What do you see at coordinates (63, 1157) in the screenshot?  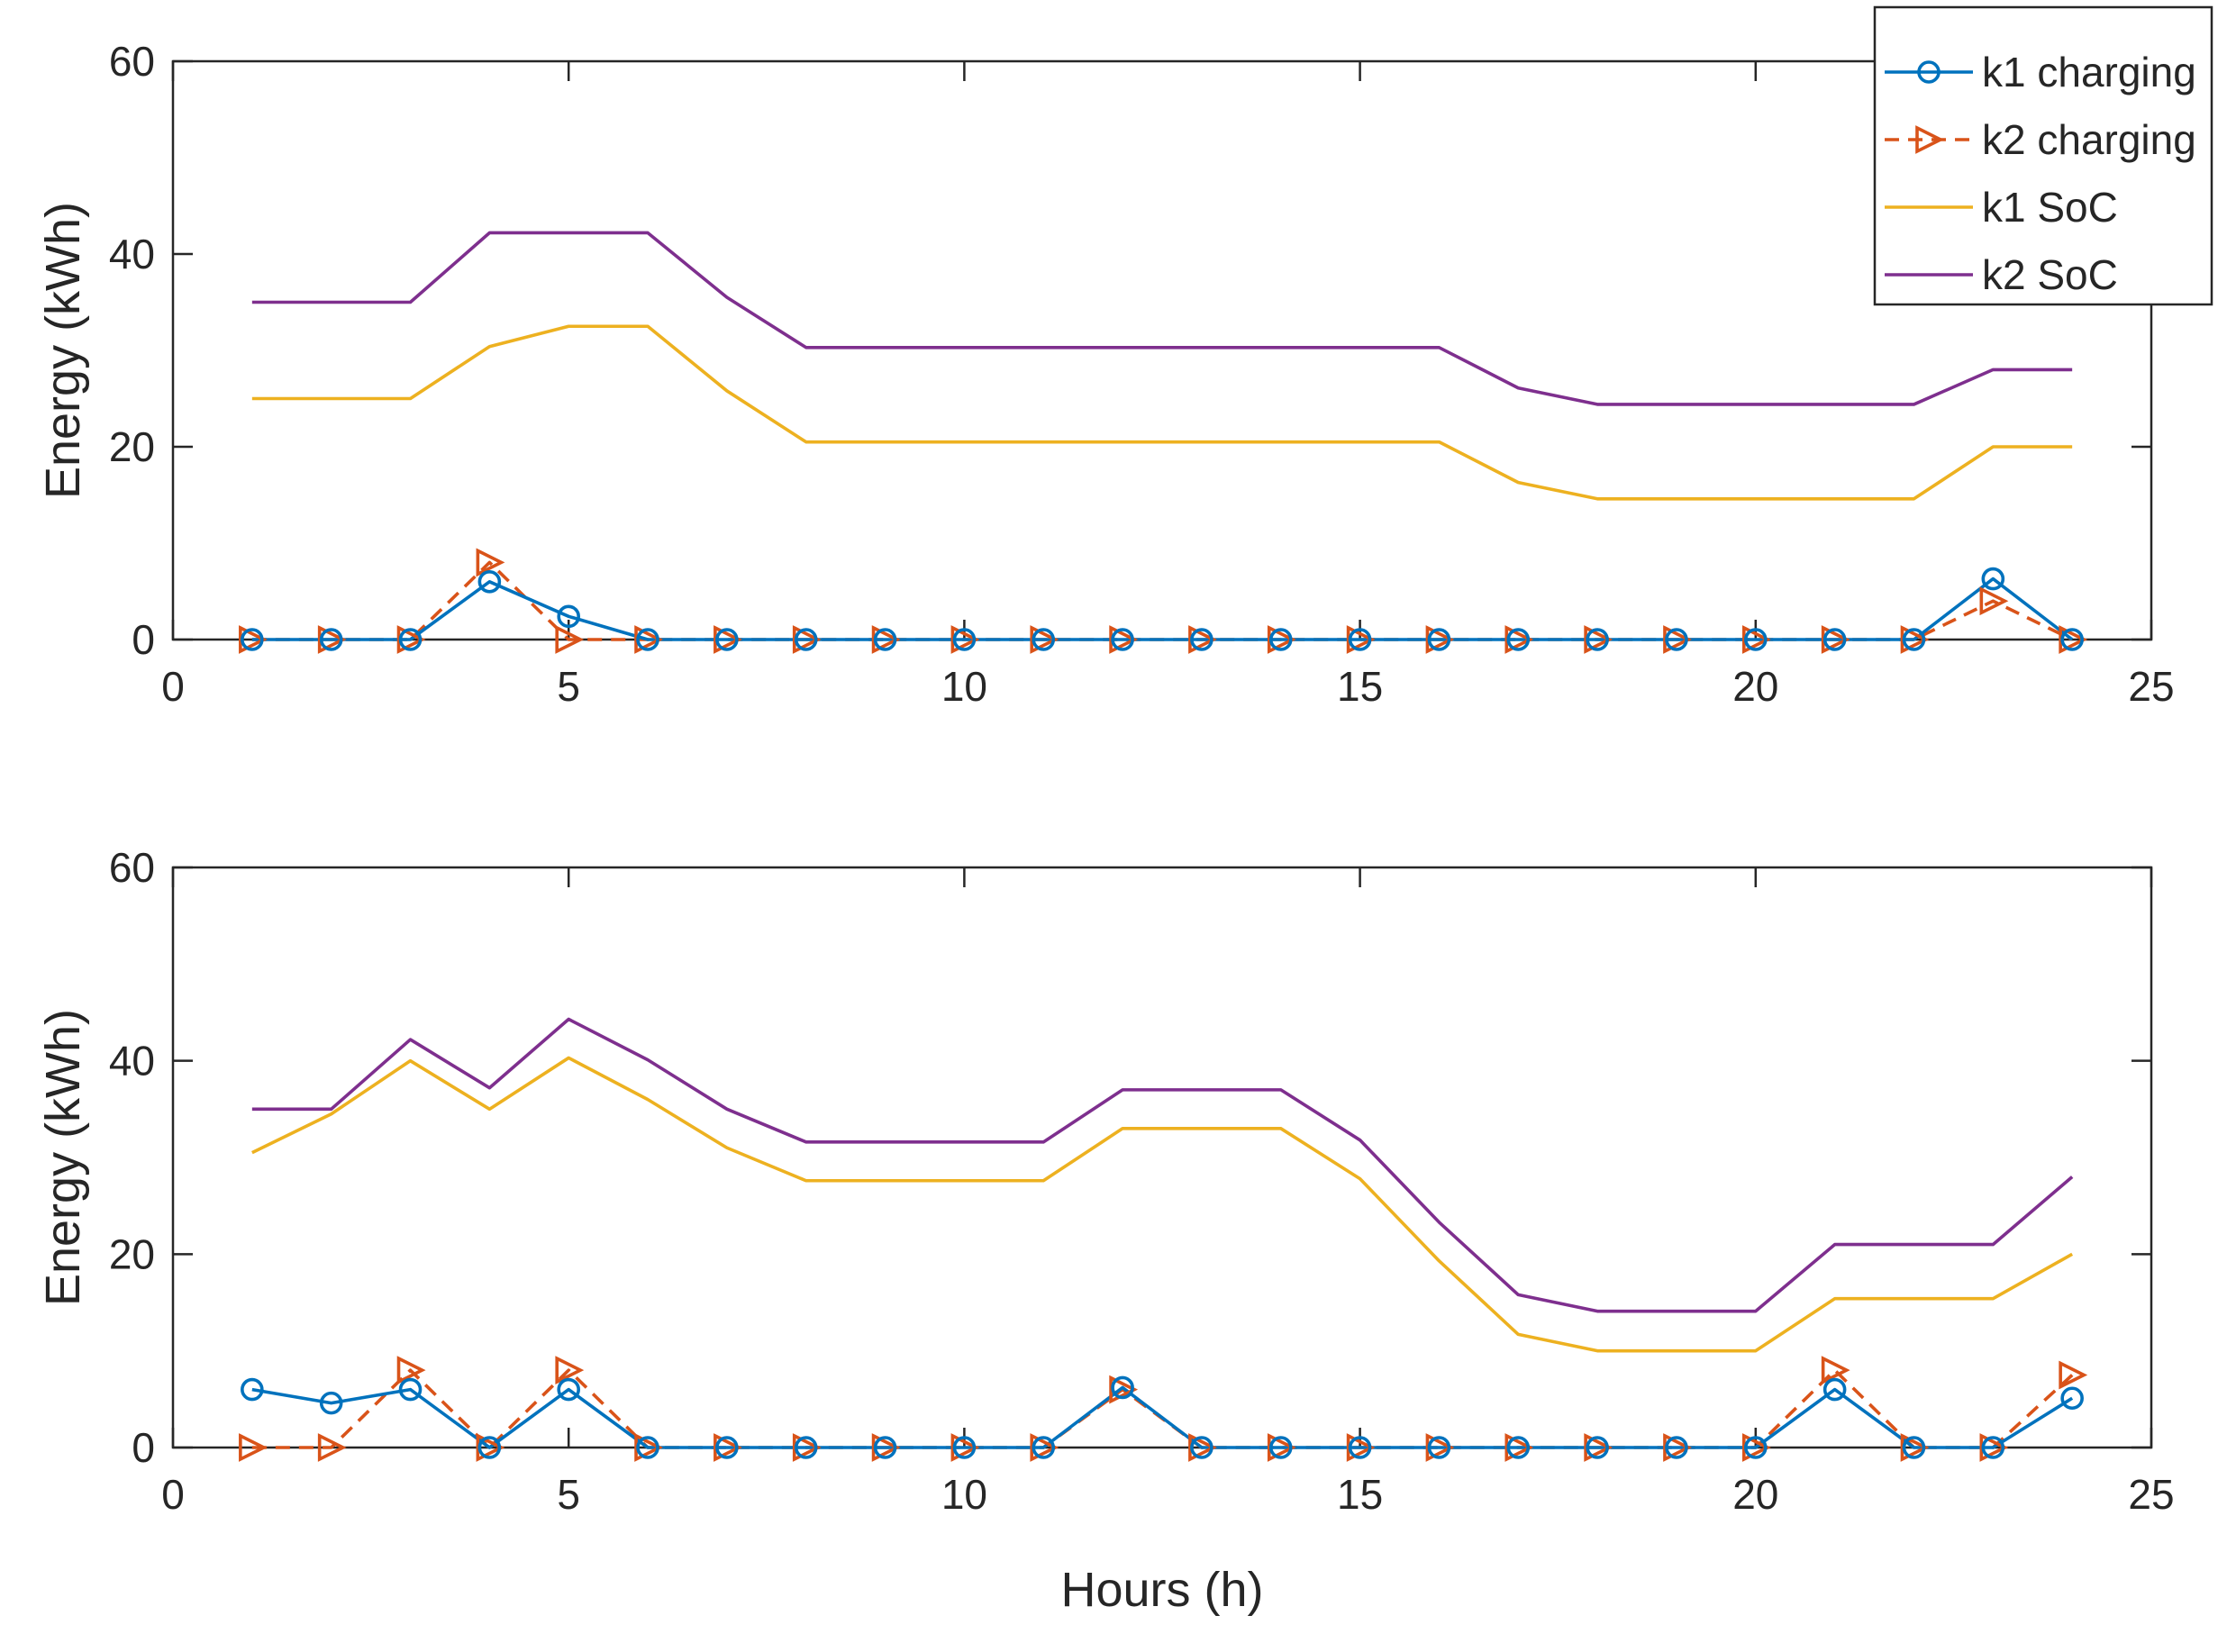 I see `bottom-chart-y-axis-label: Energy (kWh)` at bounding box center [63, 1157].